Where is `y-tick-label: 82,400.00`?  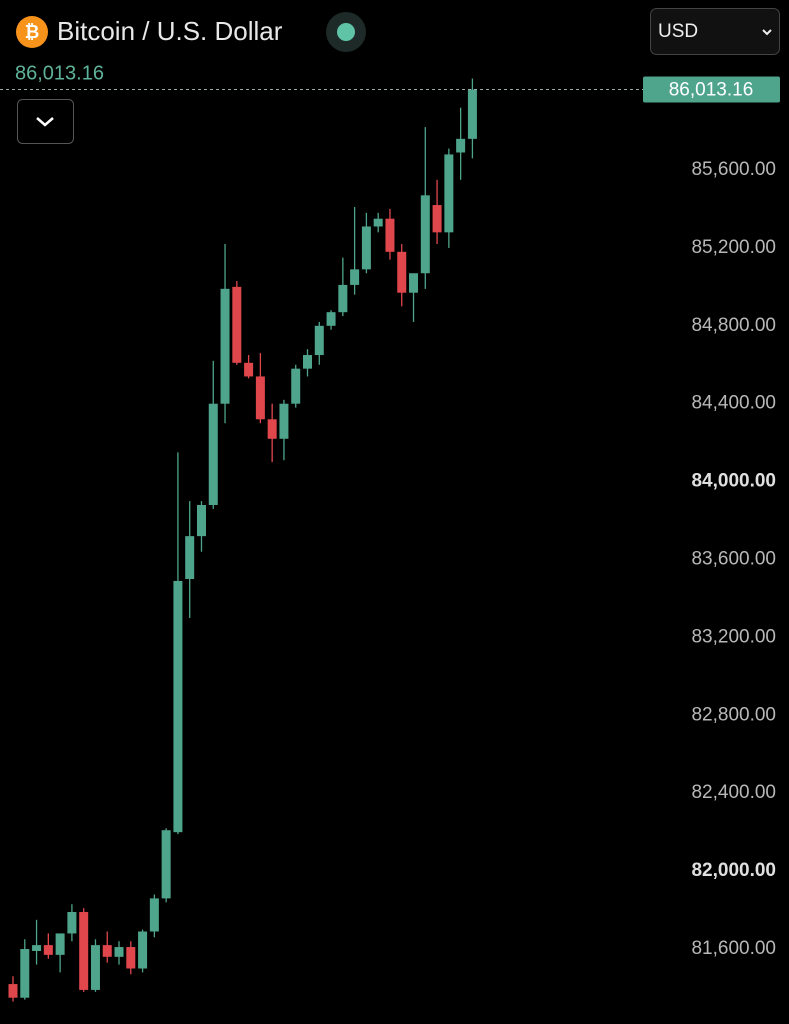
y-tick-label: 82,400.00 is located at coordinates (733, 792).